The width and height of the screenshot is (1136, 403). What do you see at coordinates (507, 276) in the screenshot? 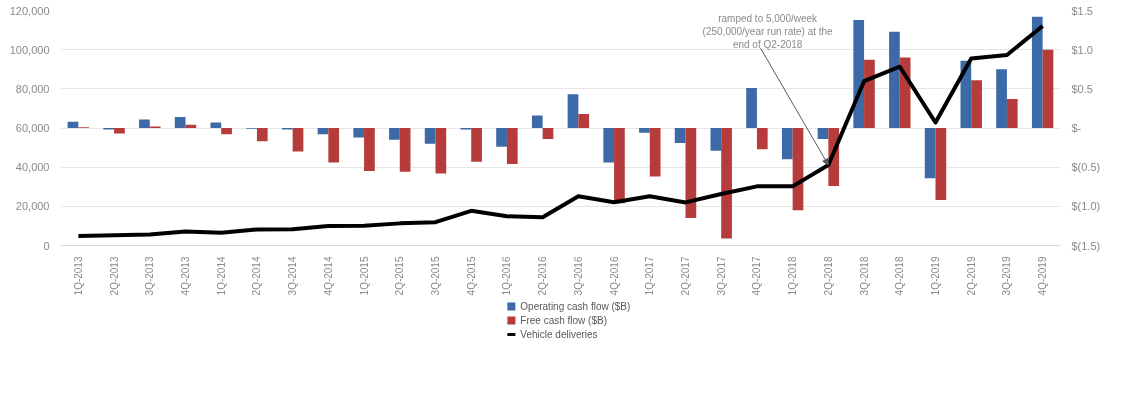
I see `x-tick-label: 1Q-2016` at bounding box center [507, 276].